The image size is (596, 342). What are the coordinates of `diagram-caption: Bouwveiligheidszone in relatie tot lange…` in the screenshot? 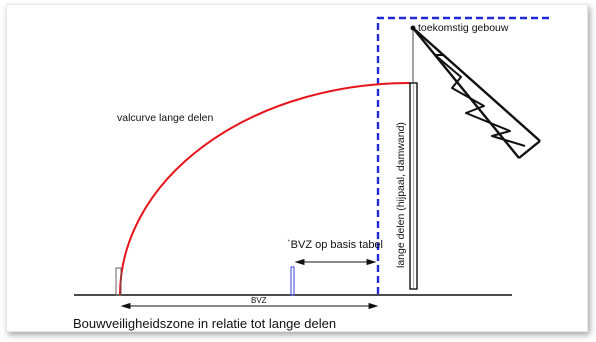 It's located at (205, 323).